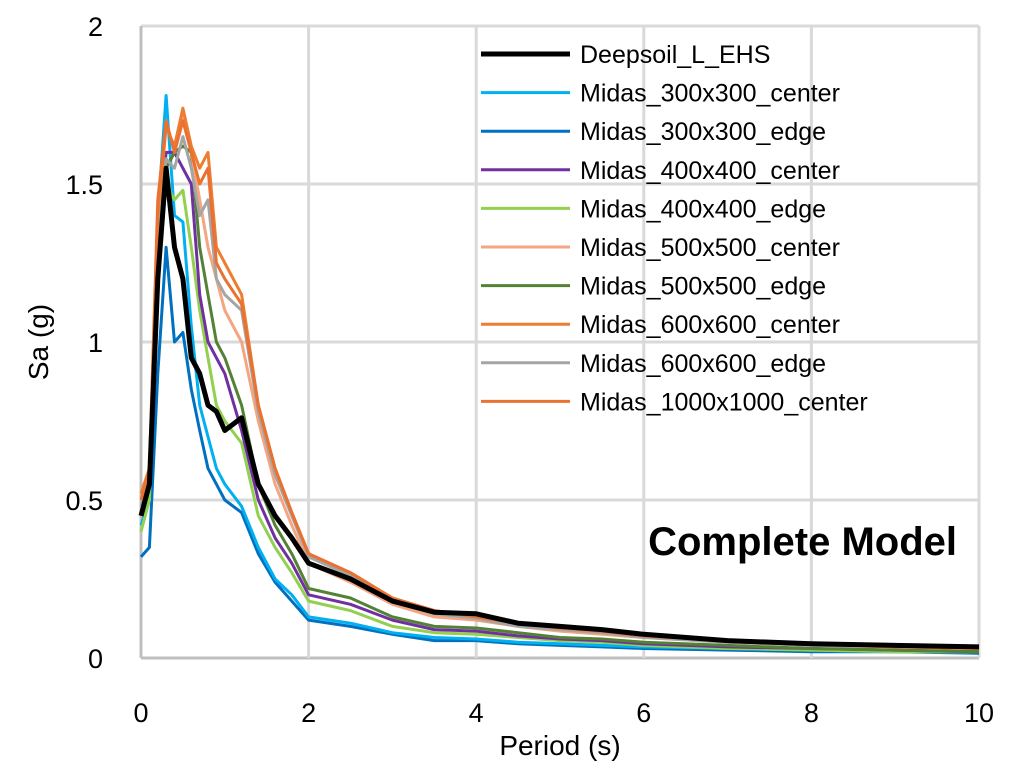  I want to click on x-tick-label: 6, so click(643, 713).